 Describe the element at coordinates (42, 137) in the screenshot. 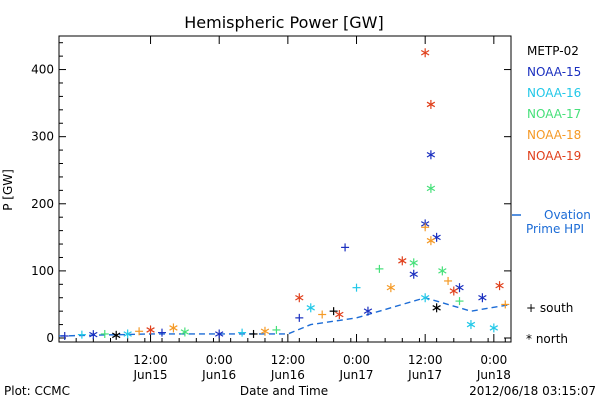

I see `y-tick-label: 300` at that location.